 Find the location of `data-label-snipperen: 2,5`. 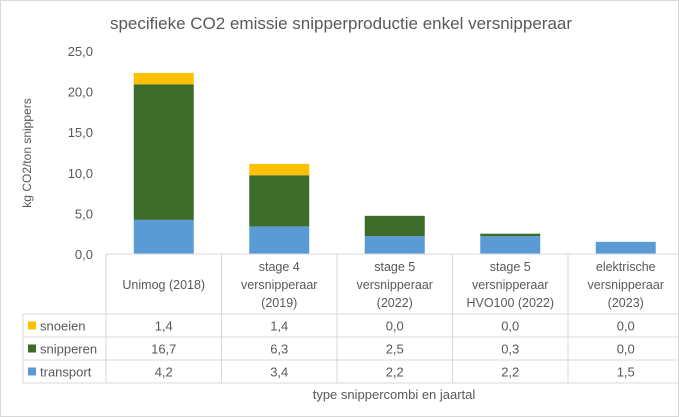

data-label-snipperen: 2,5 is located at coordinates (395, 349).